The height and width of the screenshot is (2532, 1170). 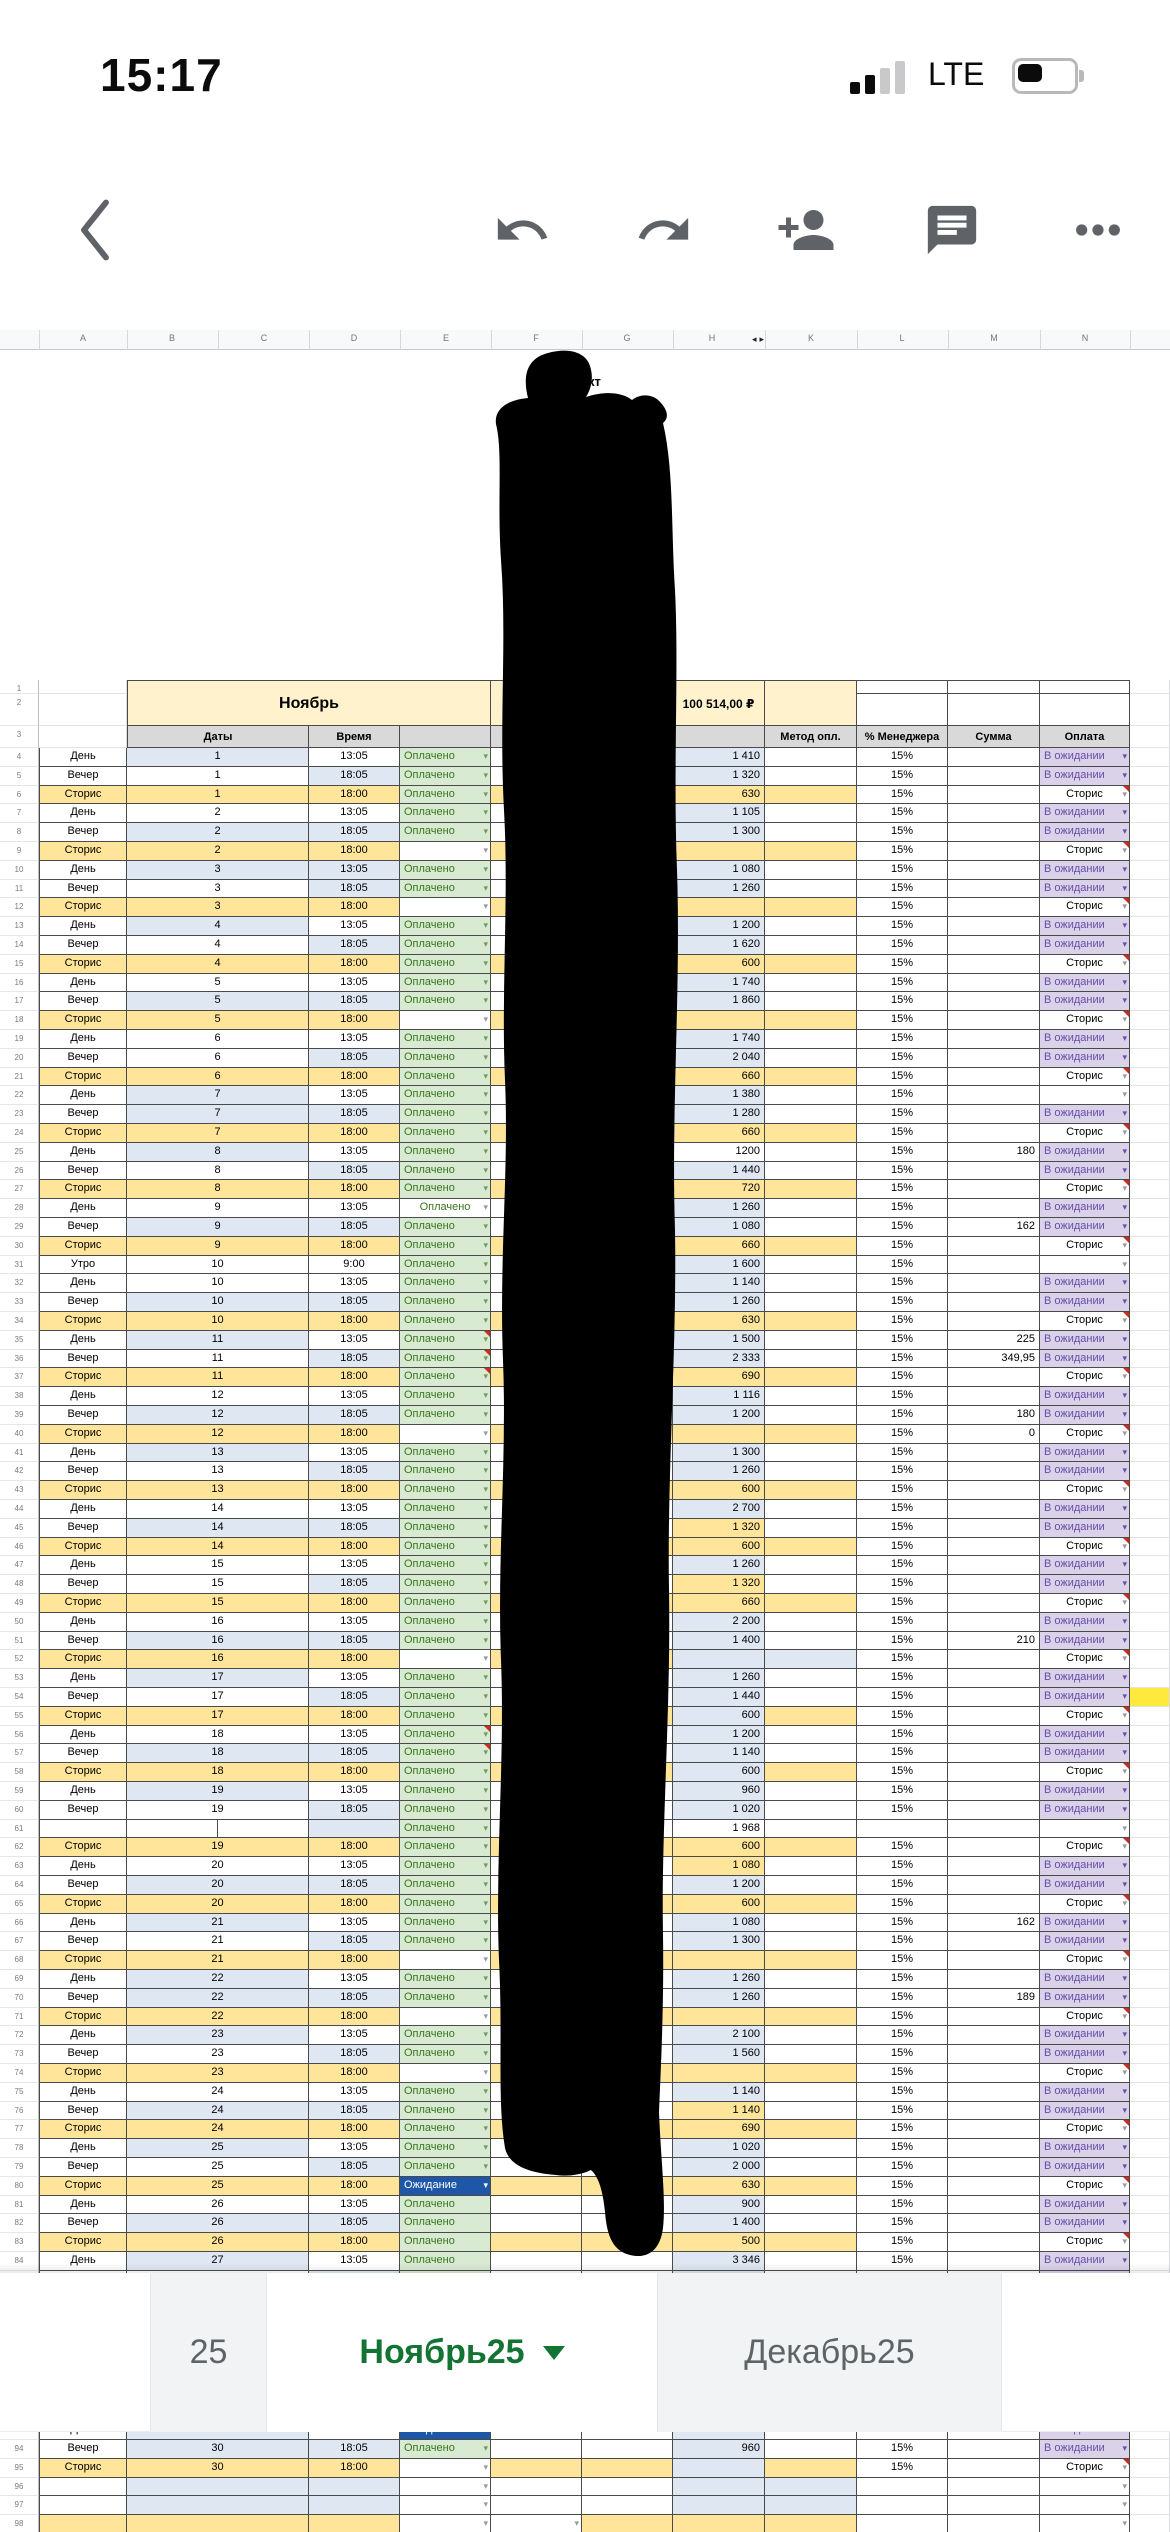 What do you see at coordinates (719, 1622) in the screenshot?
I see `amount-cell: 2 200` at bounding box center [719, 1622].